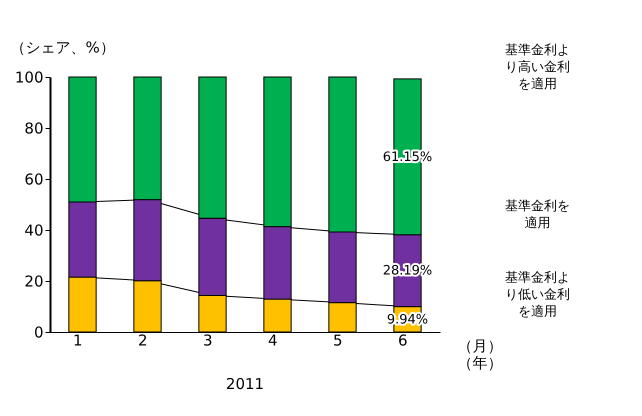 The width and height of the screenshot is (642, 416). Describe the element at coordinates (480, 346) in the screenshot. I see `x-axis-title: （月）` at that location.